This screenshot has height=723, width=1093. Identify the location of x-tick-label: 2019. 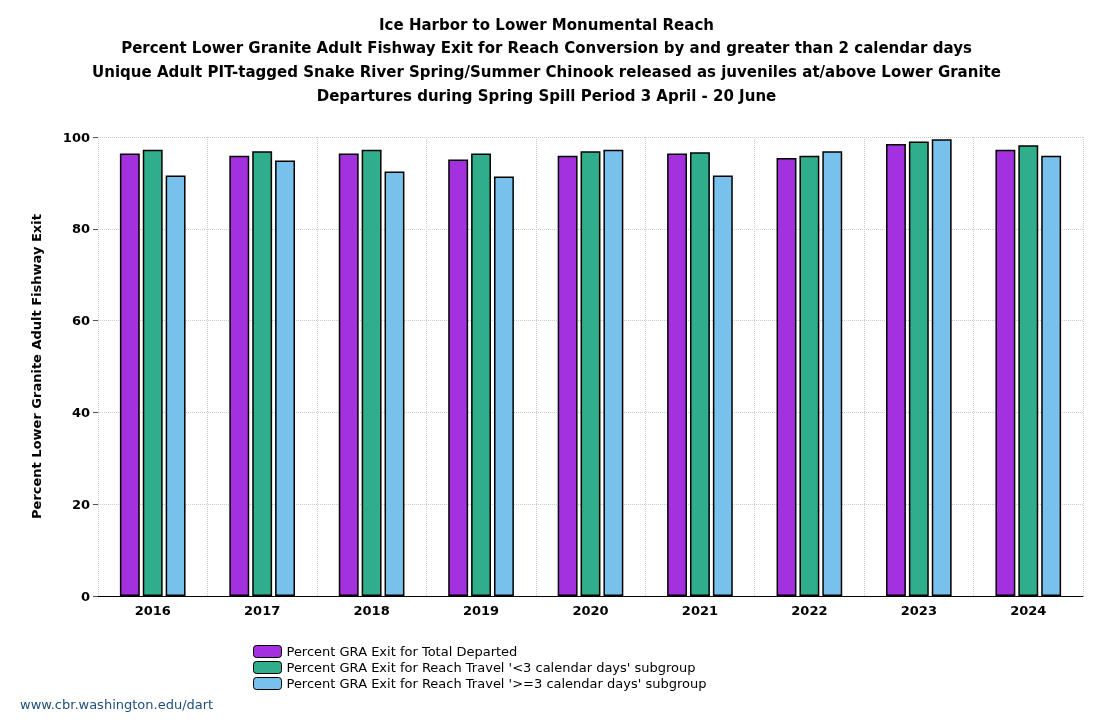
(481, 610).